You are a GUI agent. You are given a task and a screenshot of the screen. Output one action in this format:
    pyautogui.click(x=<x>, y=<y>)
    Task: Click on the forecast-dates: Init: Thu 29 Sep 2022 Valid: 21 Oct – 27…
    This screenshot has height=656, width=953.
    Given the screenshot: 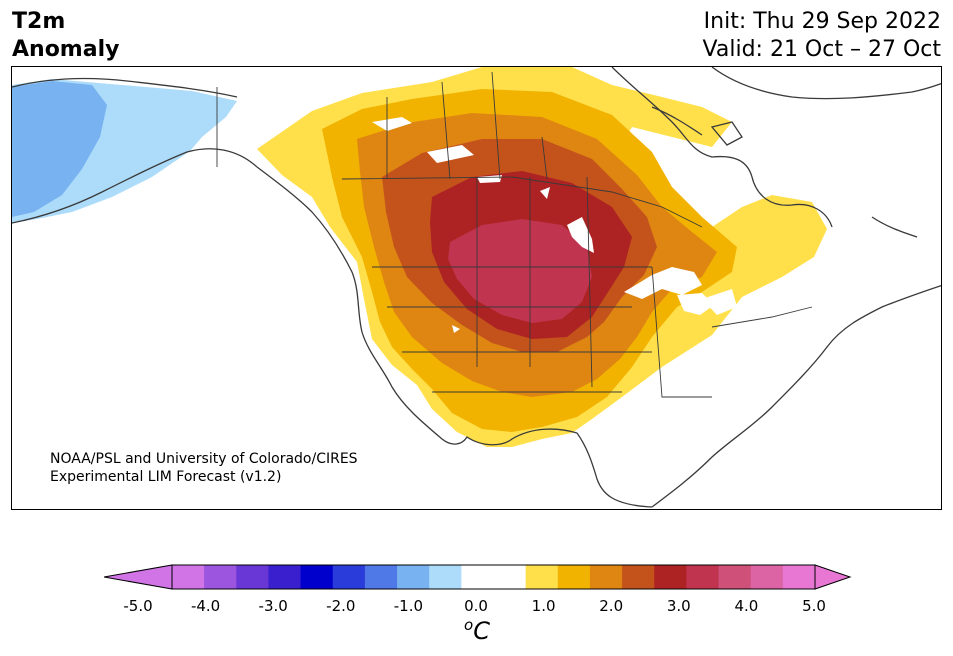 What is the action you would take?
    pyautogui.click(x=822, y=36)
    